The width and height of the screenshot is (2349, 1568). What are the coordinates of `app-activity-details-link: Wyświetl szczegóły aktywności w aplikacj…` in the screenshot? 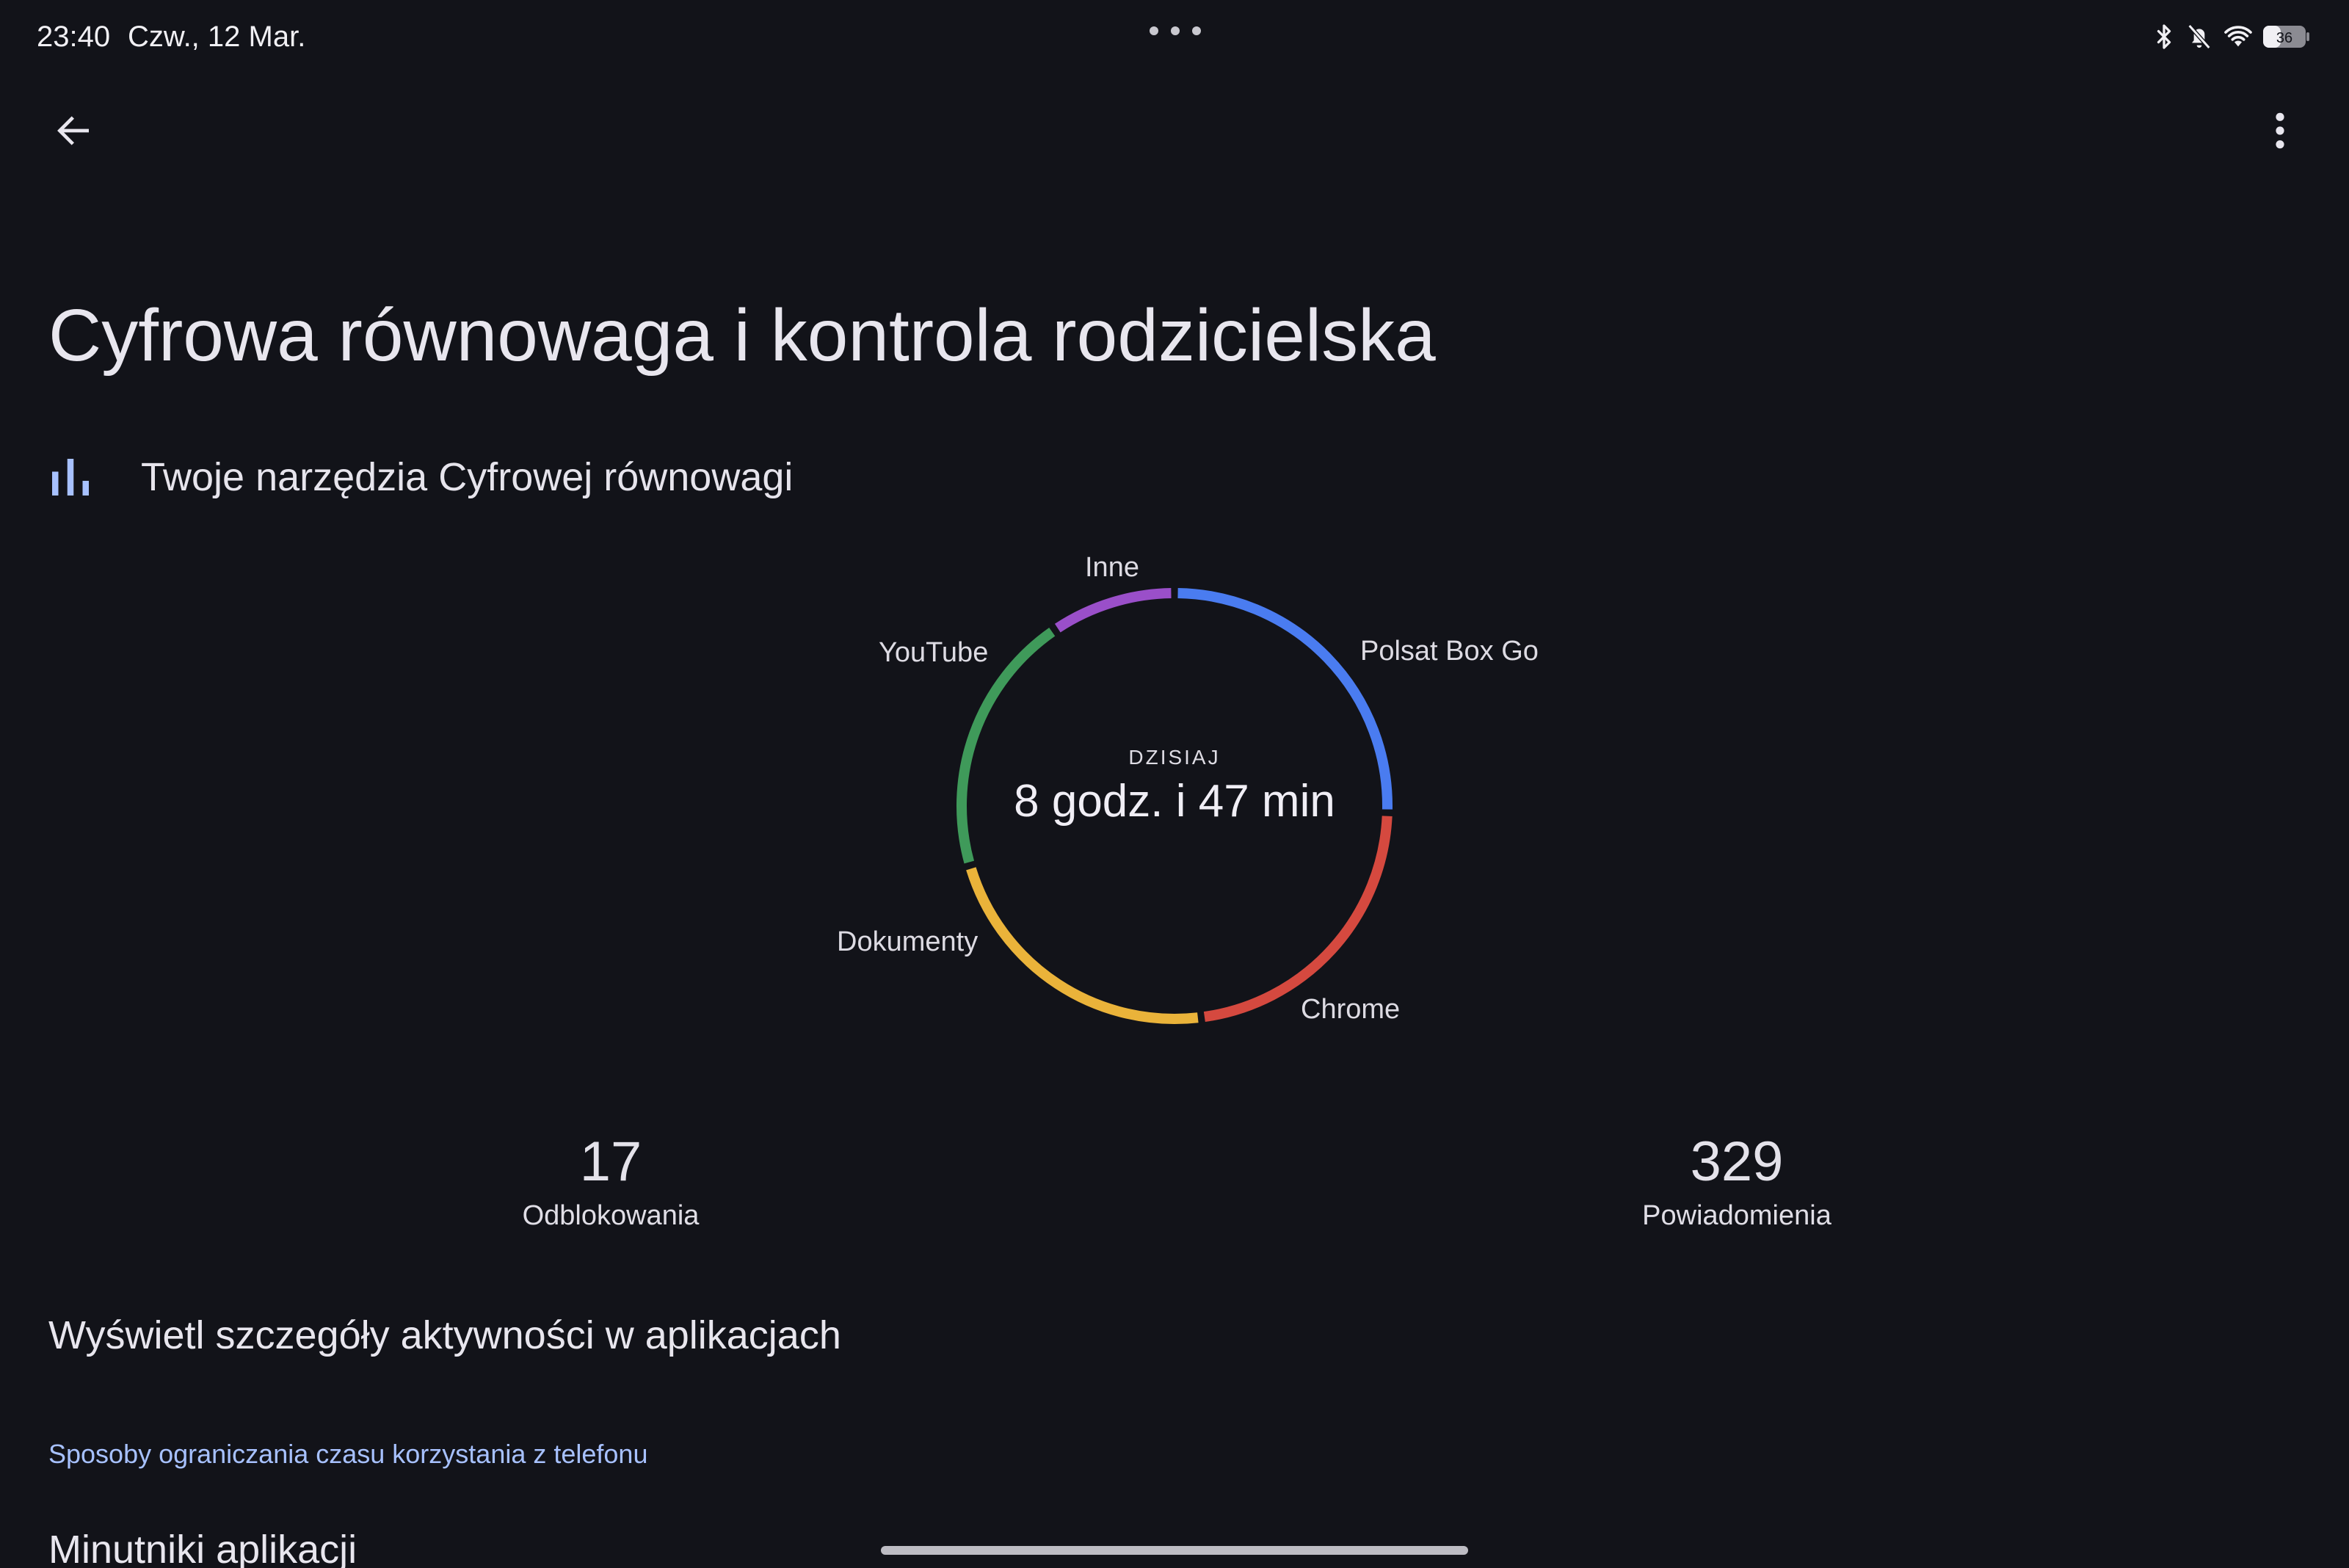 It's located at (444, 1335).